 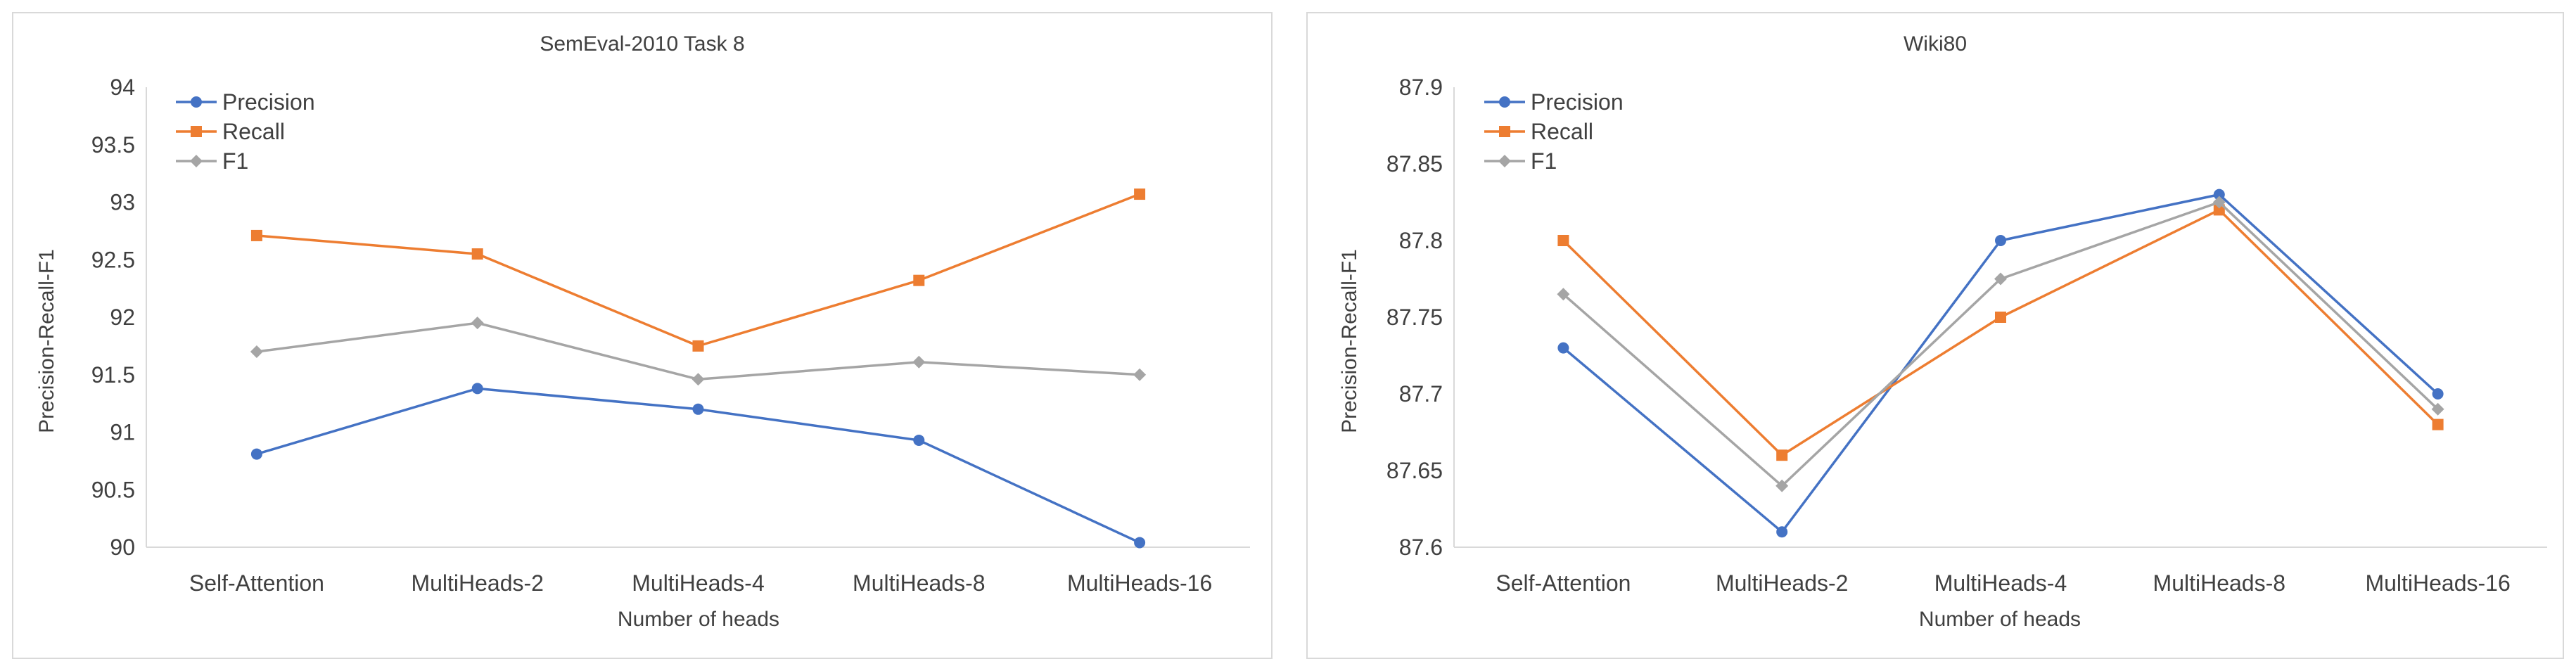 I want to click on y-tick-label: 87.8, so click(x=1421, y=240).